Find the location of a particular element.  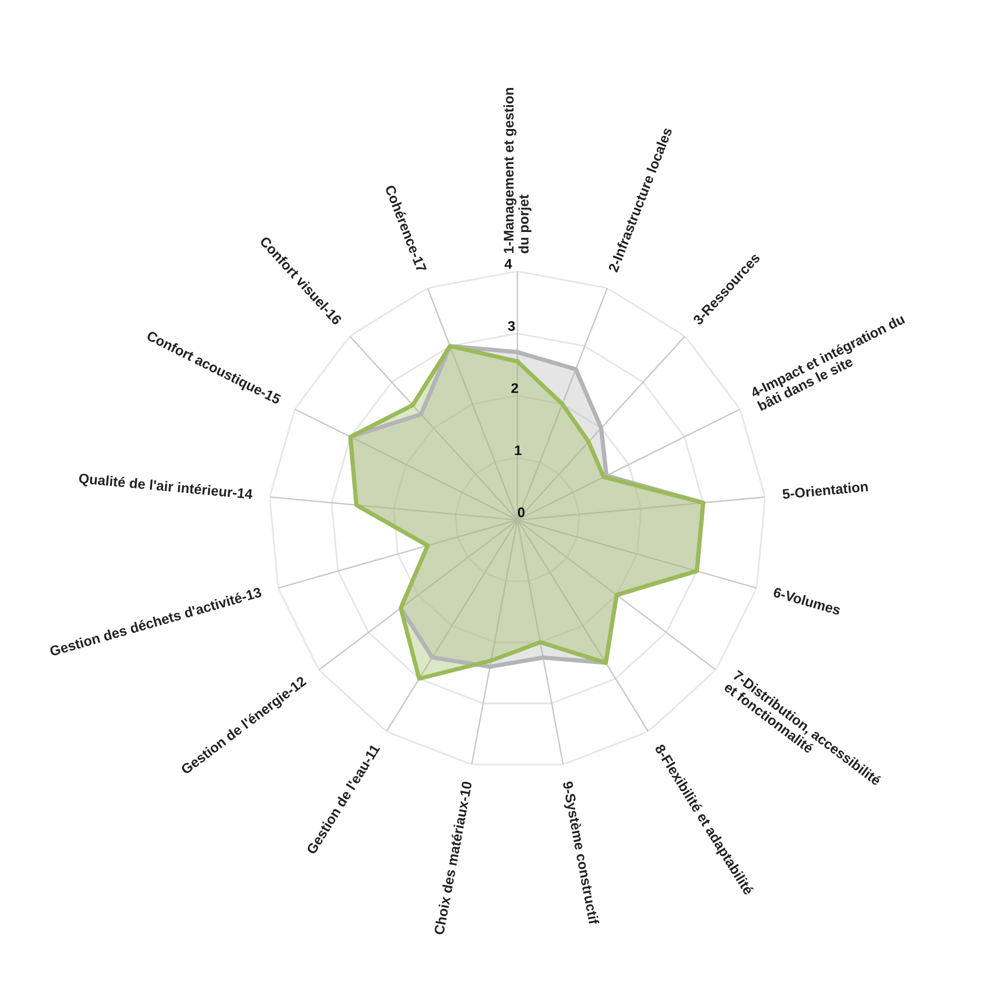

spoke-label: 9-Système constructif is located at coordinates (580, 853).